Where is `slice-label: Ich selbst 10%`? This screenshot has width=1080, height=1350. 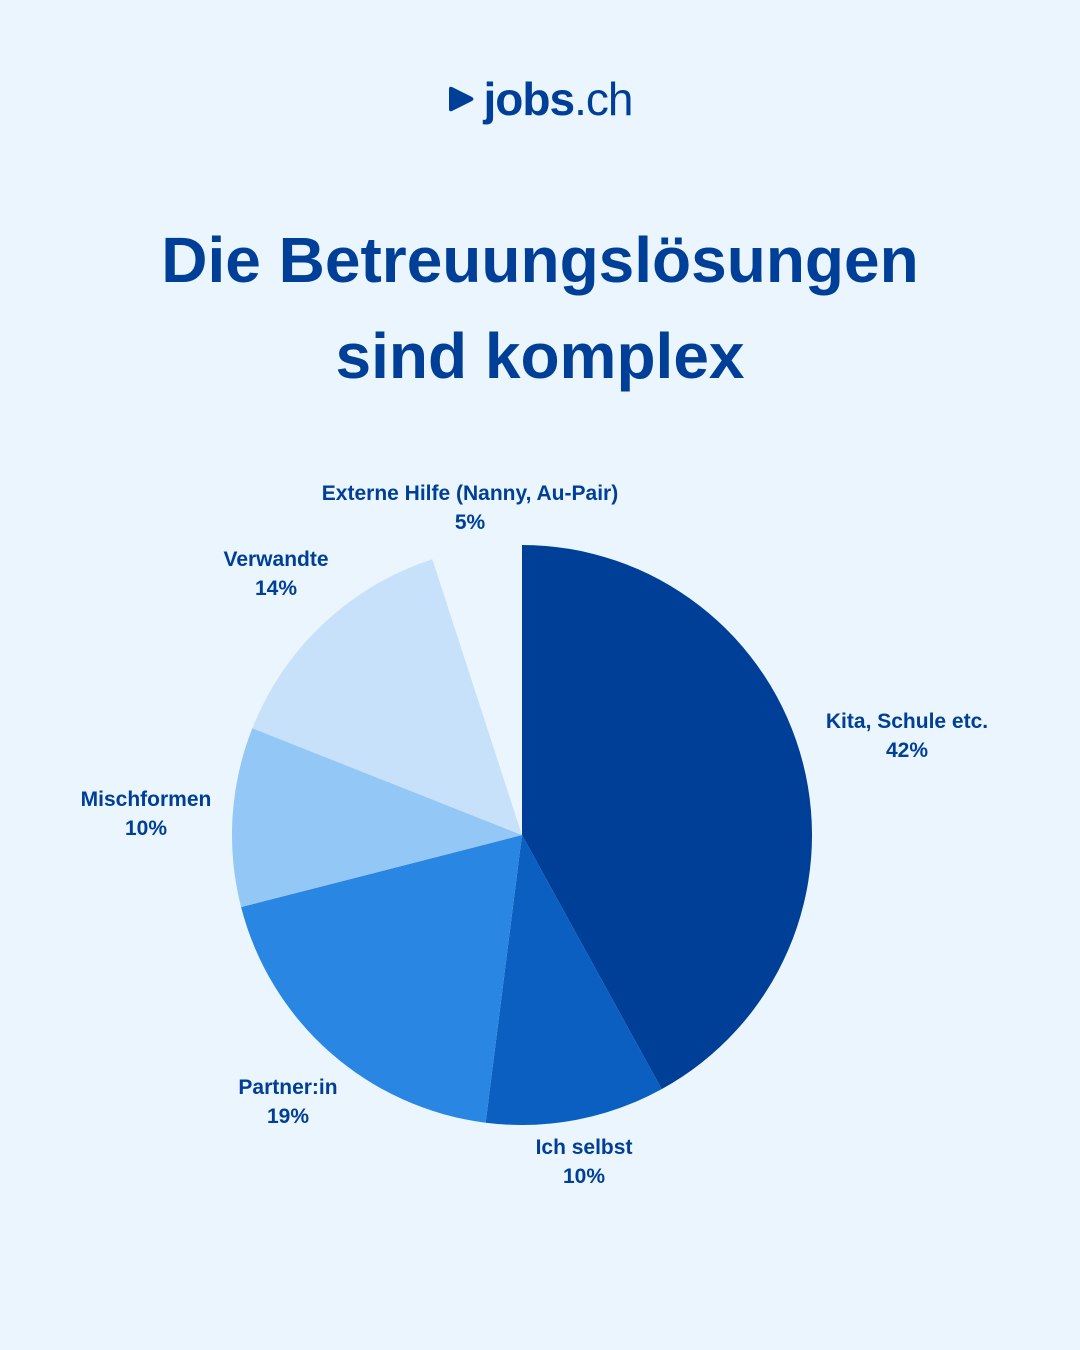
slice-label: Ich selbst 10% is located at coordinates (584, 1162).